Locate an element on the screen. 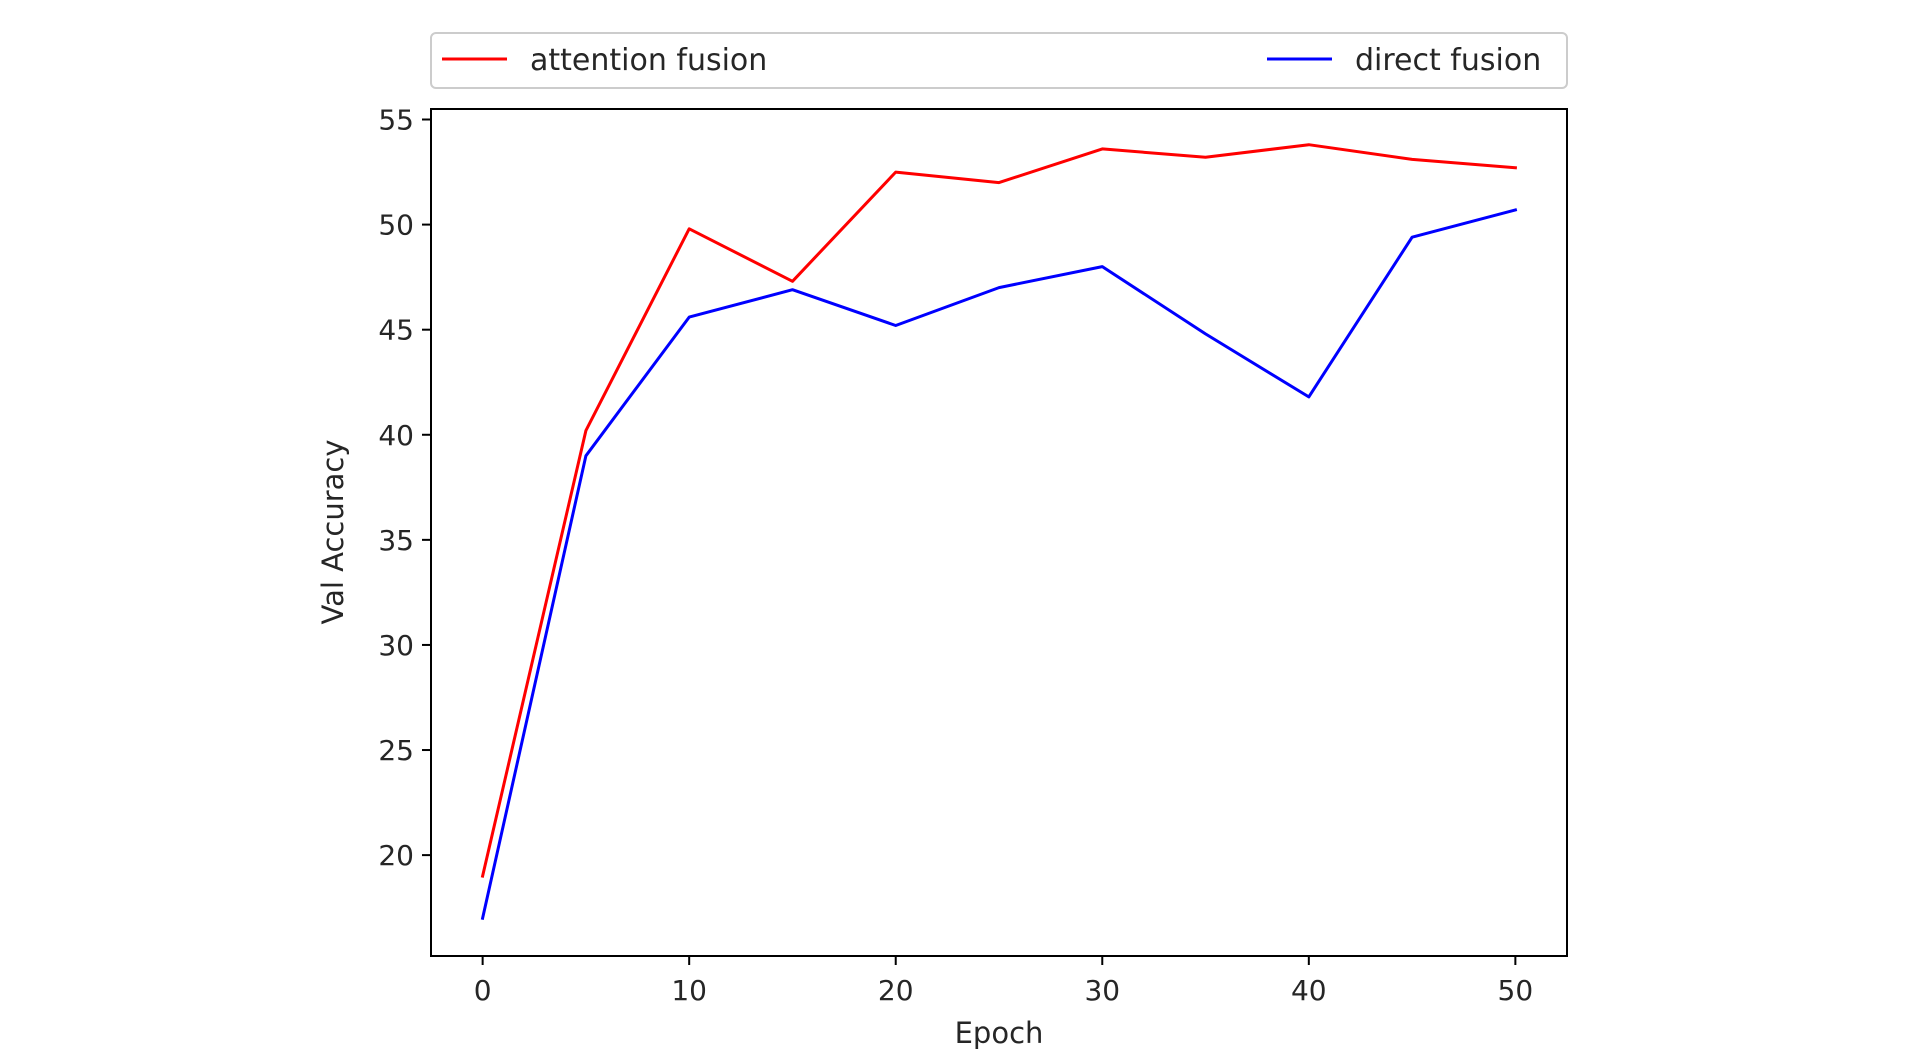  y-axis: 20 25 30 35 40 45 50 55 is located at coordinates (404, 488).